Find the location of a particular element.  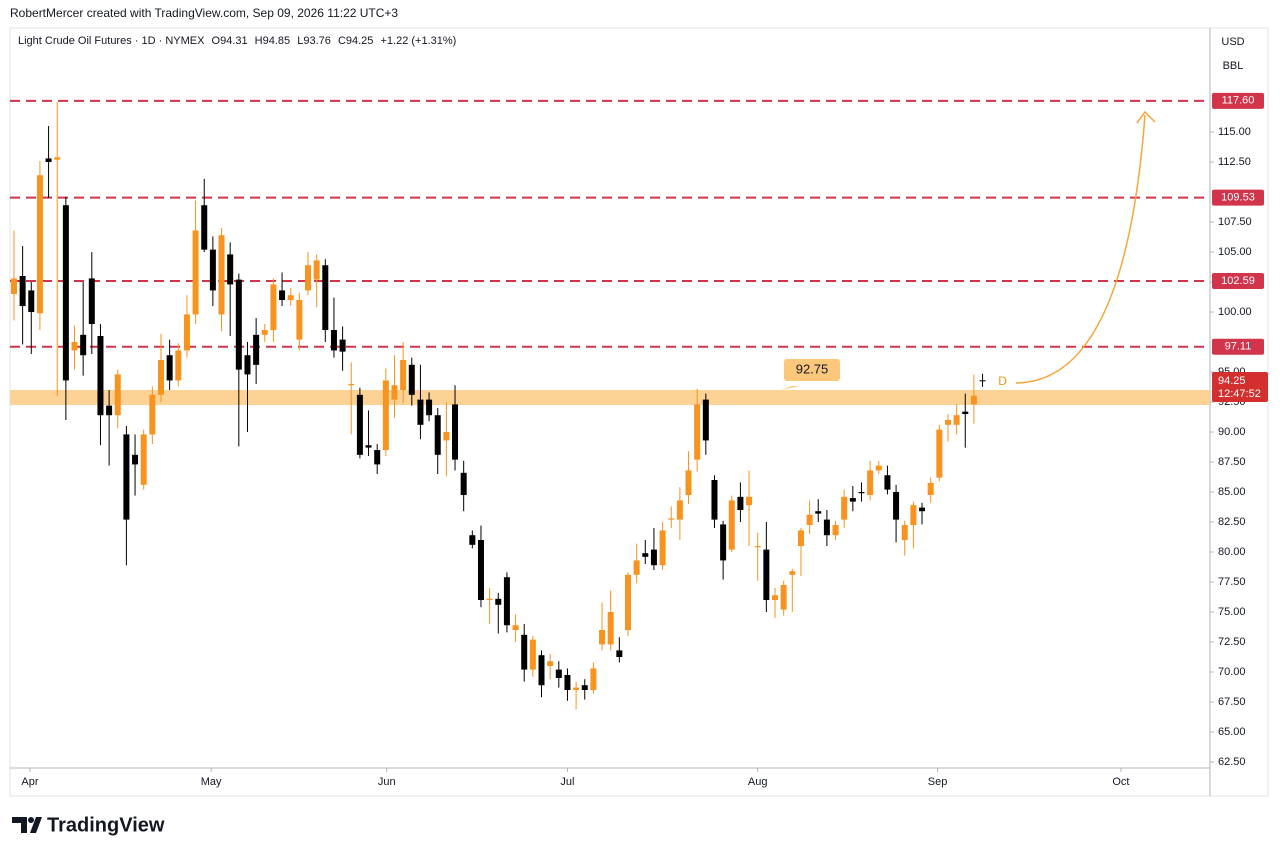

y-tick-label: 70.00 is located at coordinates (1232, 672).